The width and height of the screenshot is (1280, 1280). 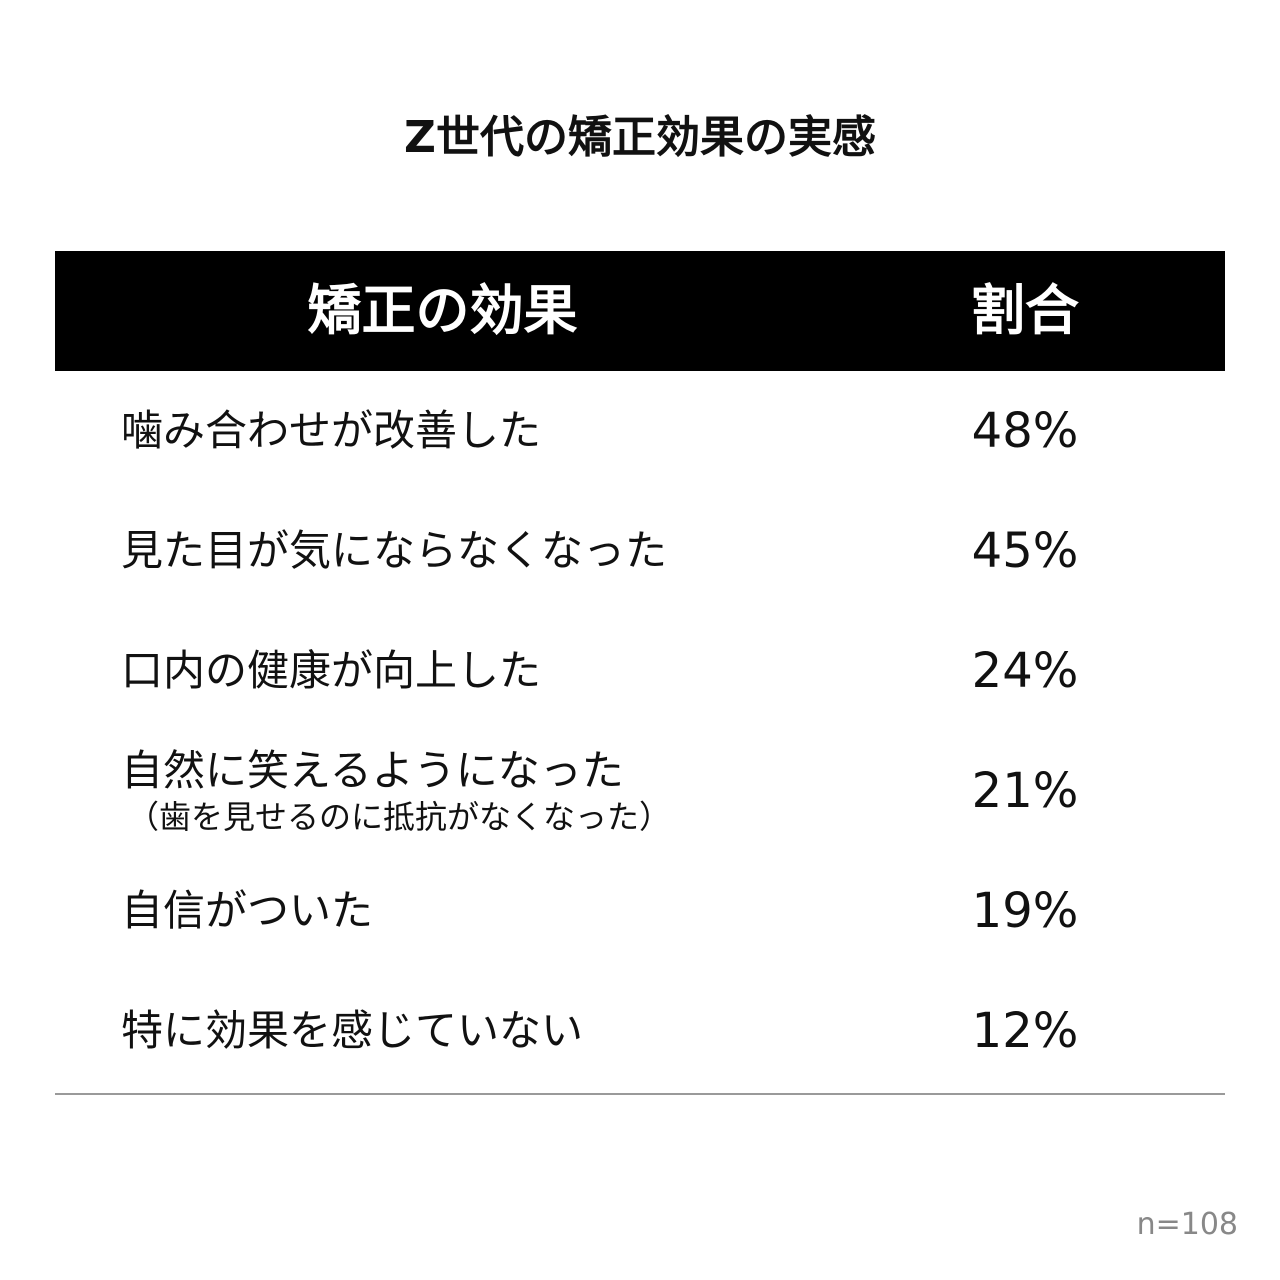 I want to click on effect-label: 口内の健康が向上した, so click(x=331, y=670).